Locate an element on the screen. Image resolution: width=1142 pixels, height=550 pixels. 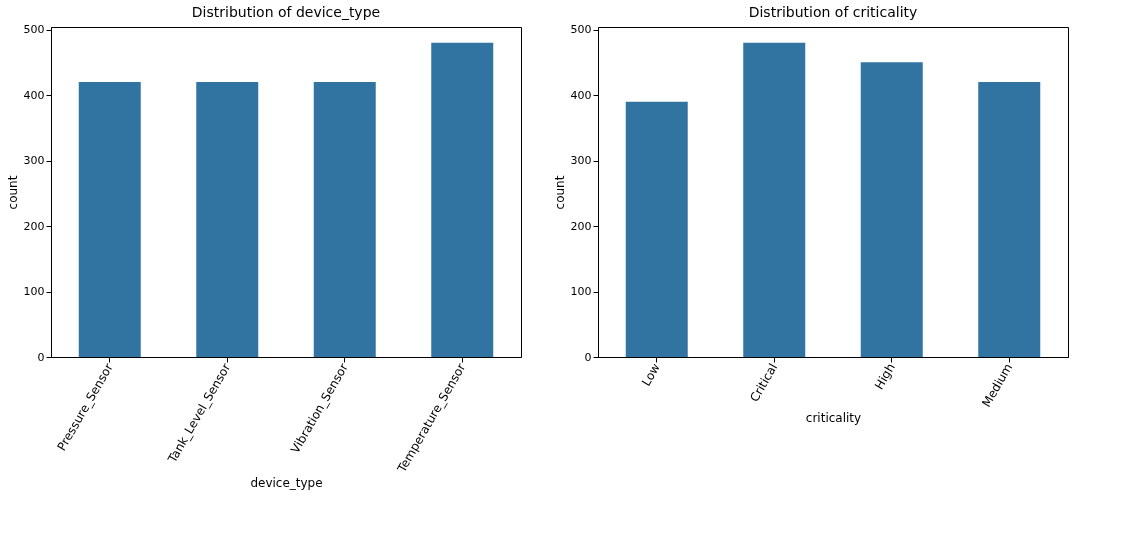
chart-title: Distribution of device_type is located at coordinates (286, 11).